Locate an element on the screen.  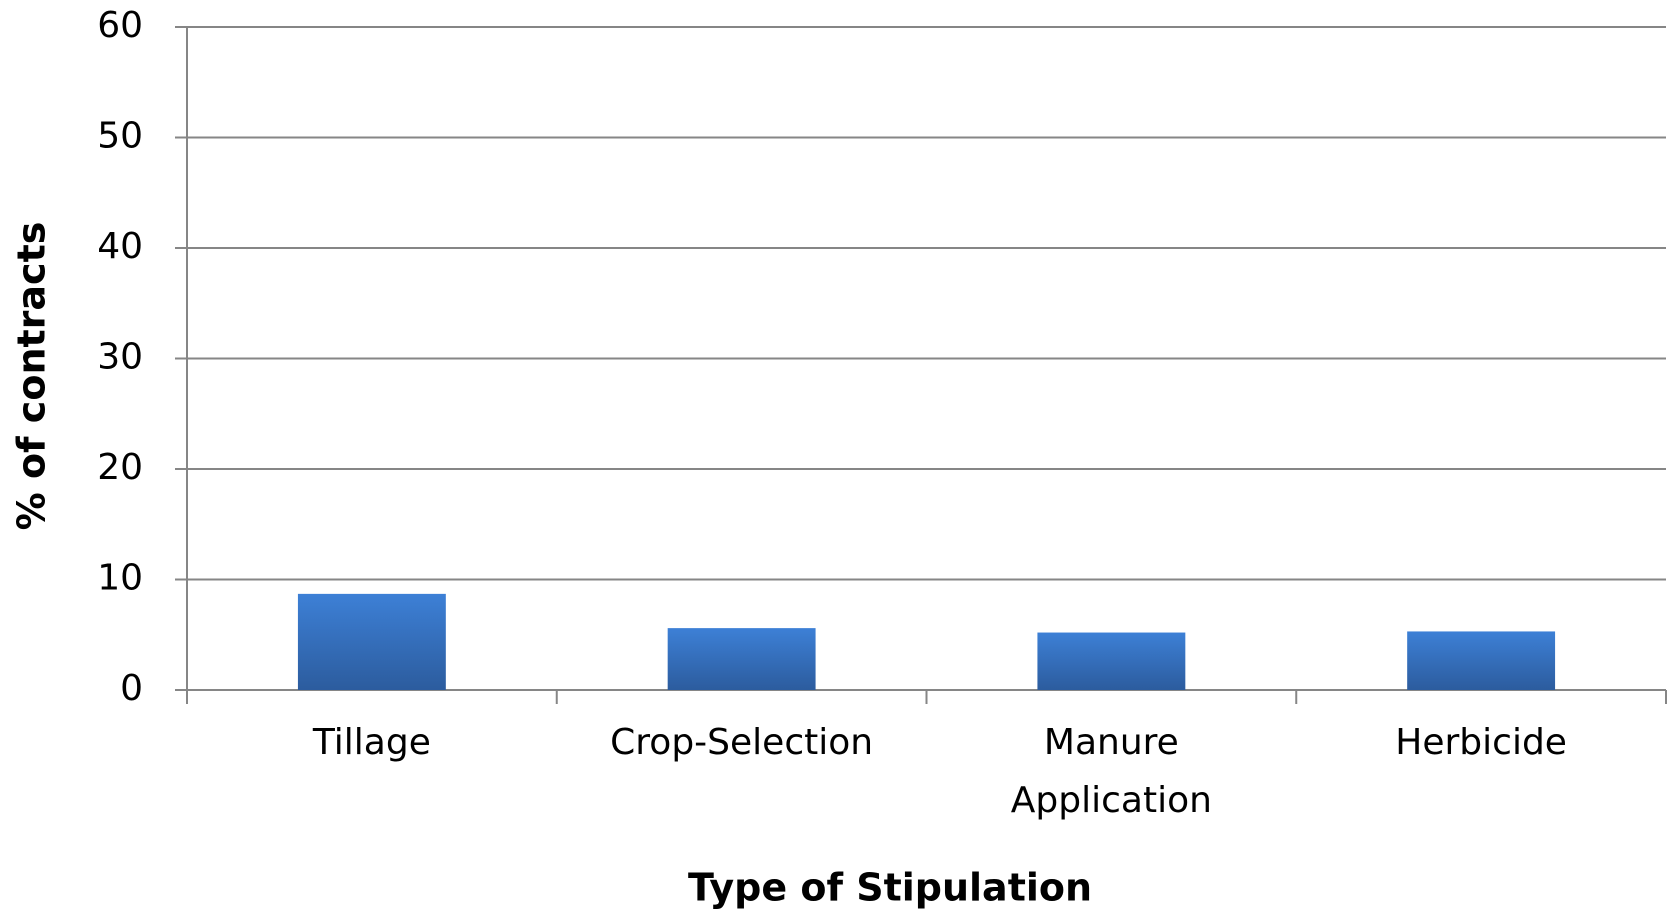
y-tick-label: 30 is located at coordinates (120, 357).